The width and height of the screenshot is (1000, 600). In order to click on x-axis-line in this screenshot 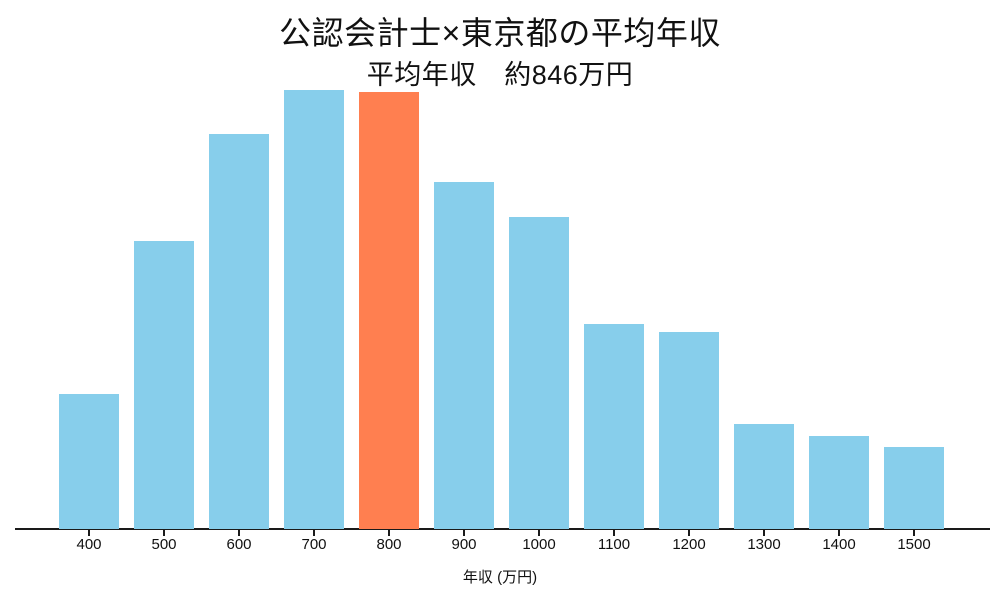, I will do `click(502, 529)`.